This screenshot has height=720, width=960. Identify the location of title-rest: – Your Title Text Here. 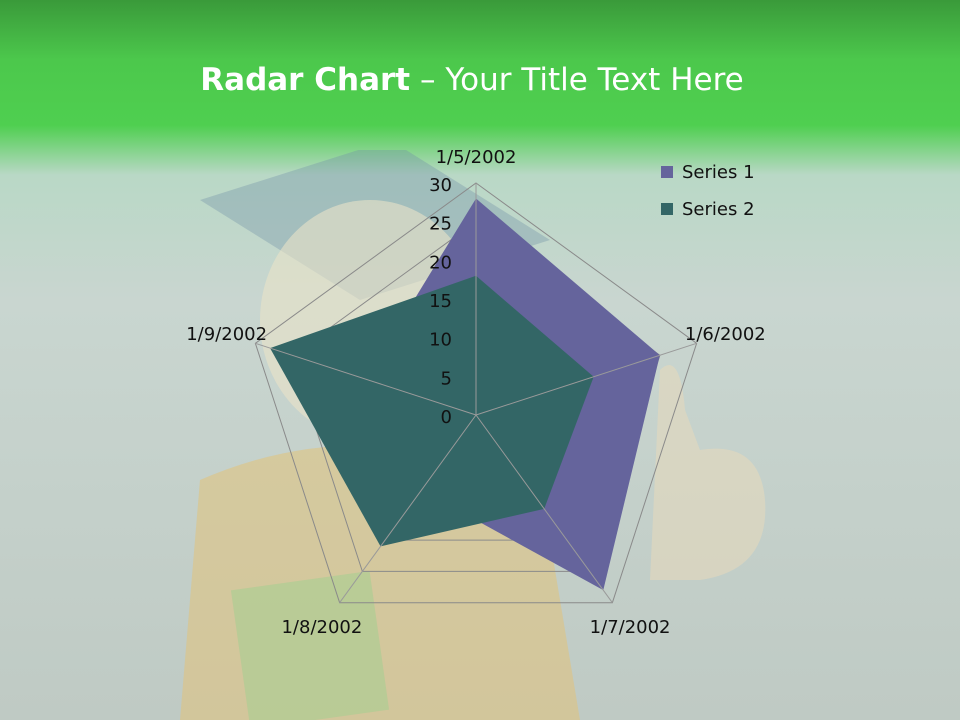
(577, 80).